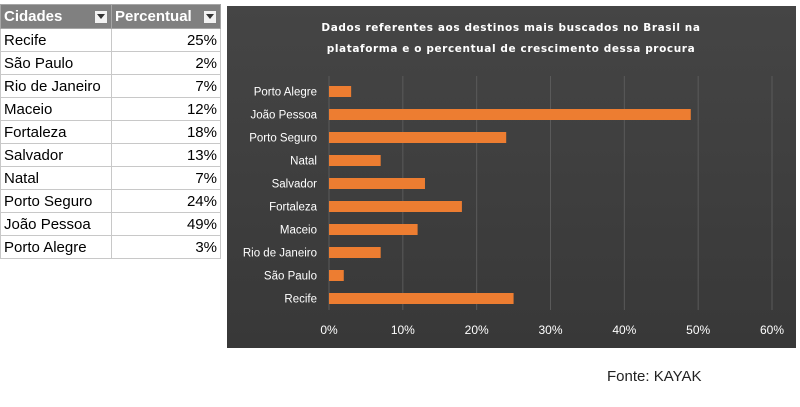 This screenshot has height=407, width=800. What do you see at coordinates (56, 40) in the screenshot?
I see `cell-city: Recife` at bounding box center [56, 40].